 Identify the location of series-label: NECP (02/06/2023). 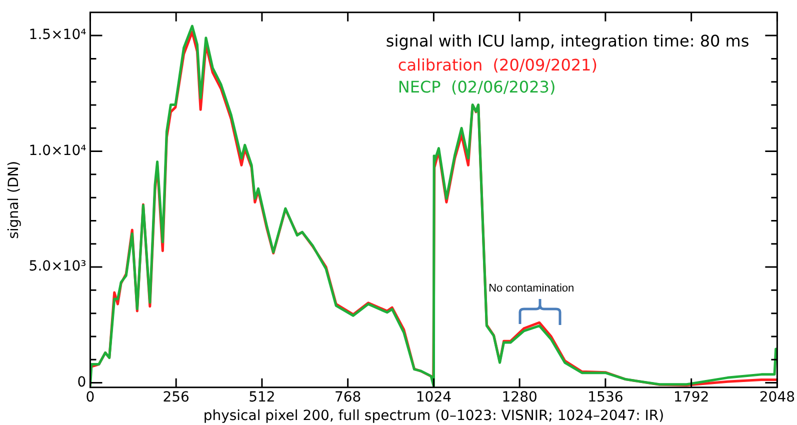
(477, 87).